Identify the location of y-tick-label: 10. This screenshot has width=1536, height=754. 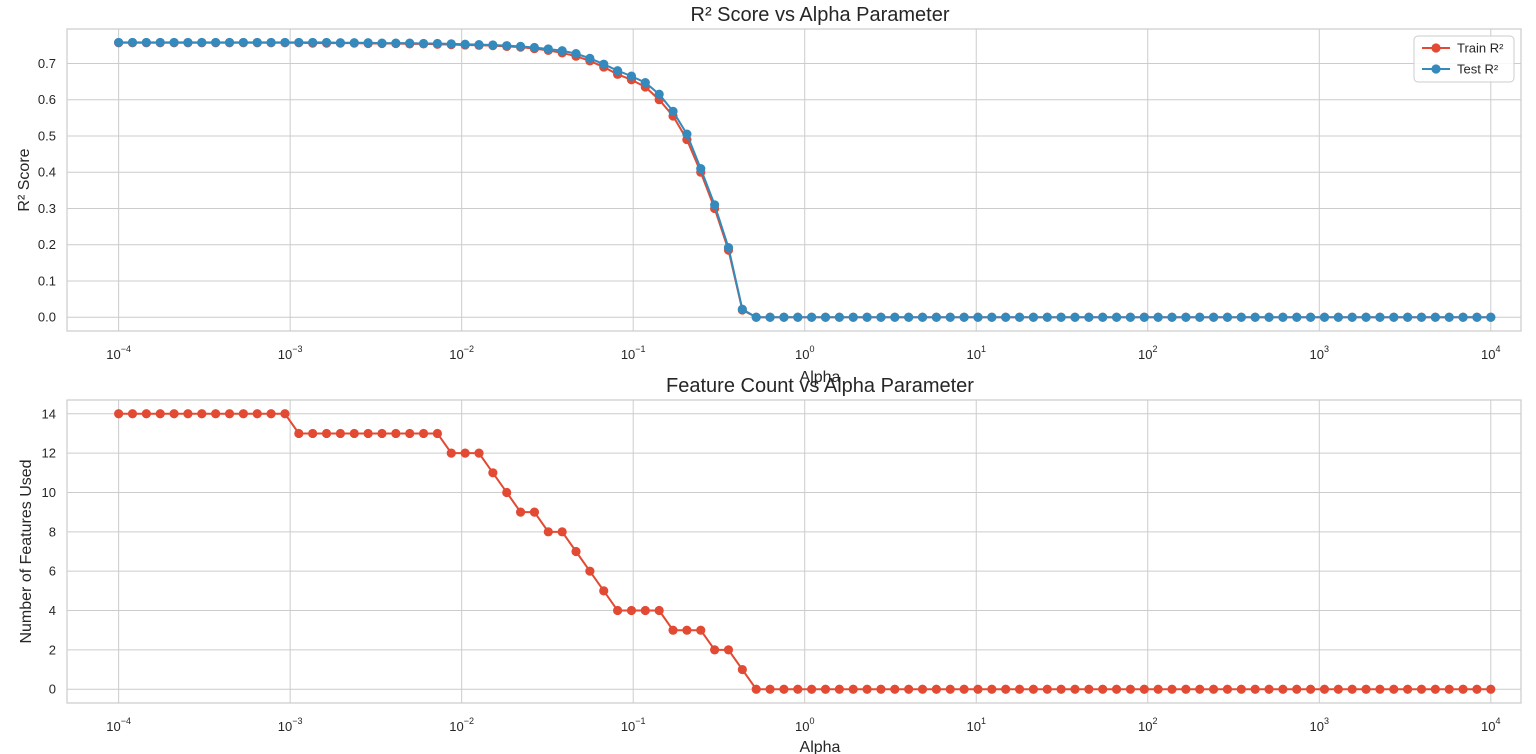
(49, 492).